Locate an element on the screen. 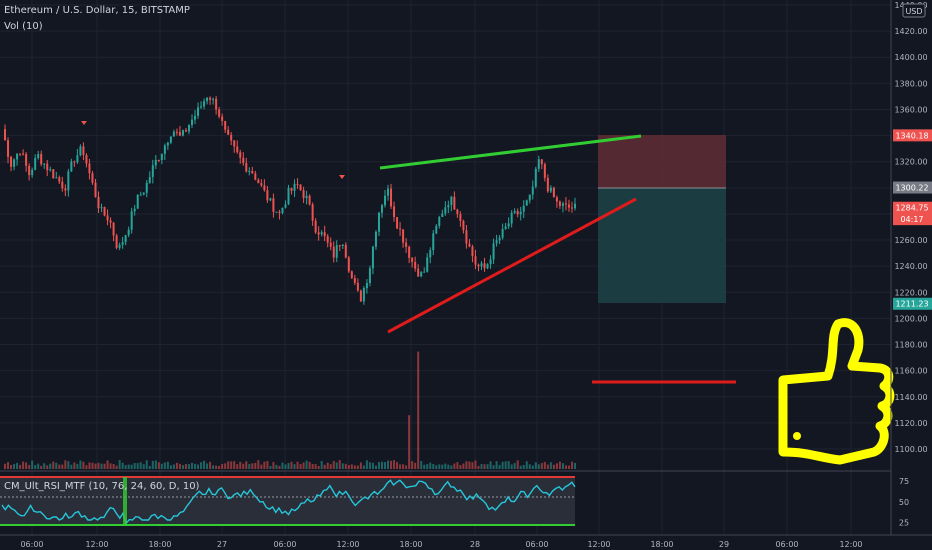 Image resolution: width=932 pixels, height=550 pixels. chart-title: Ethereum / U.S. Dollar, 15, BITSTAMP is located at coordinates (97, 10).